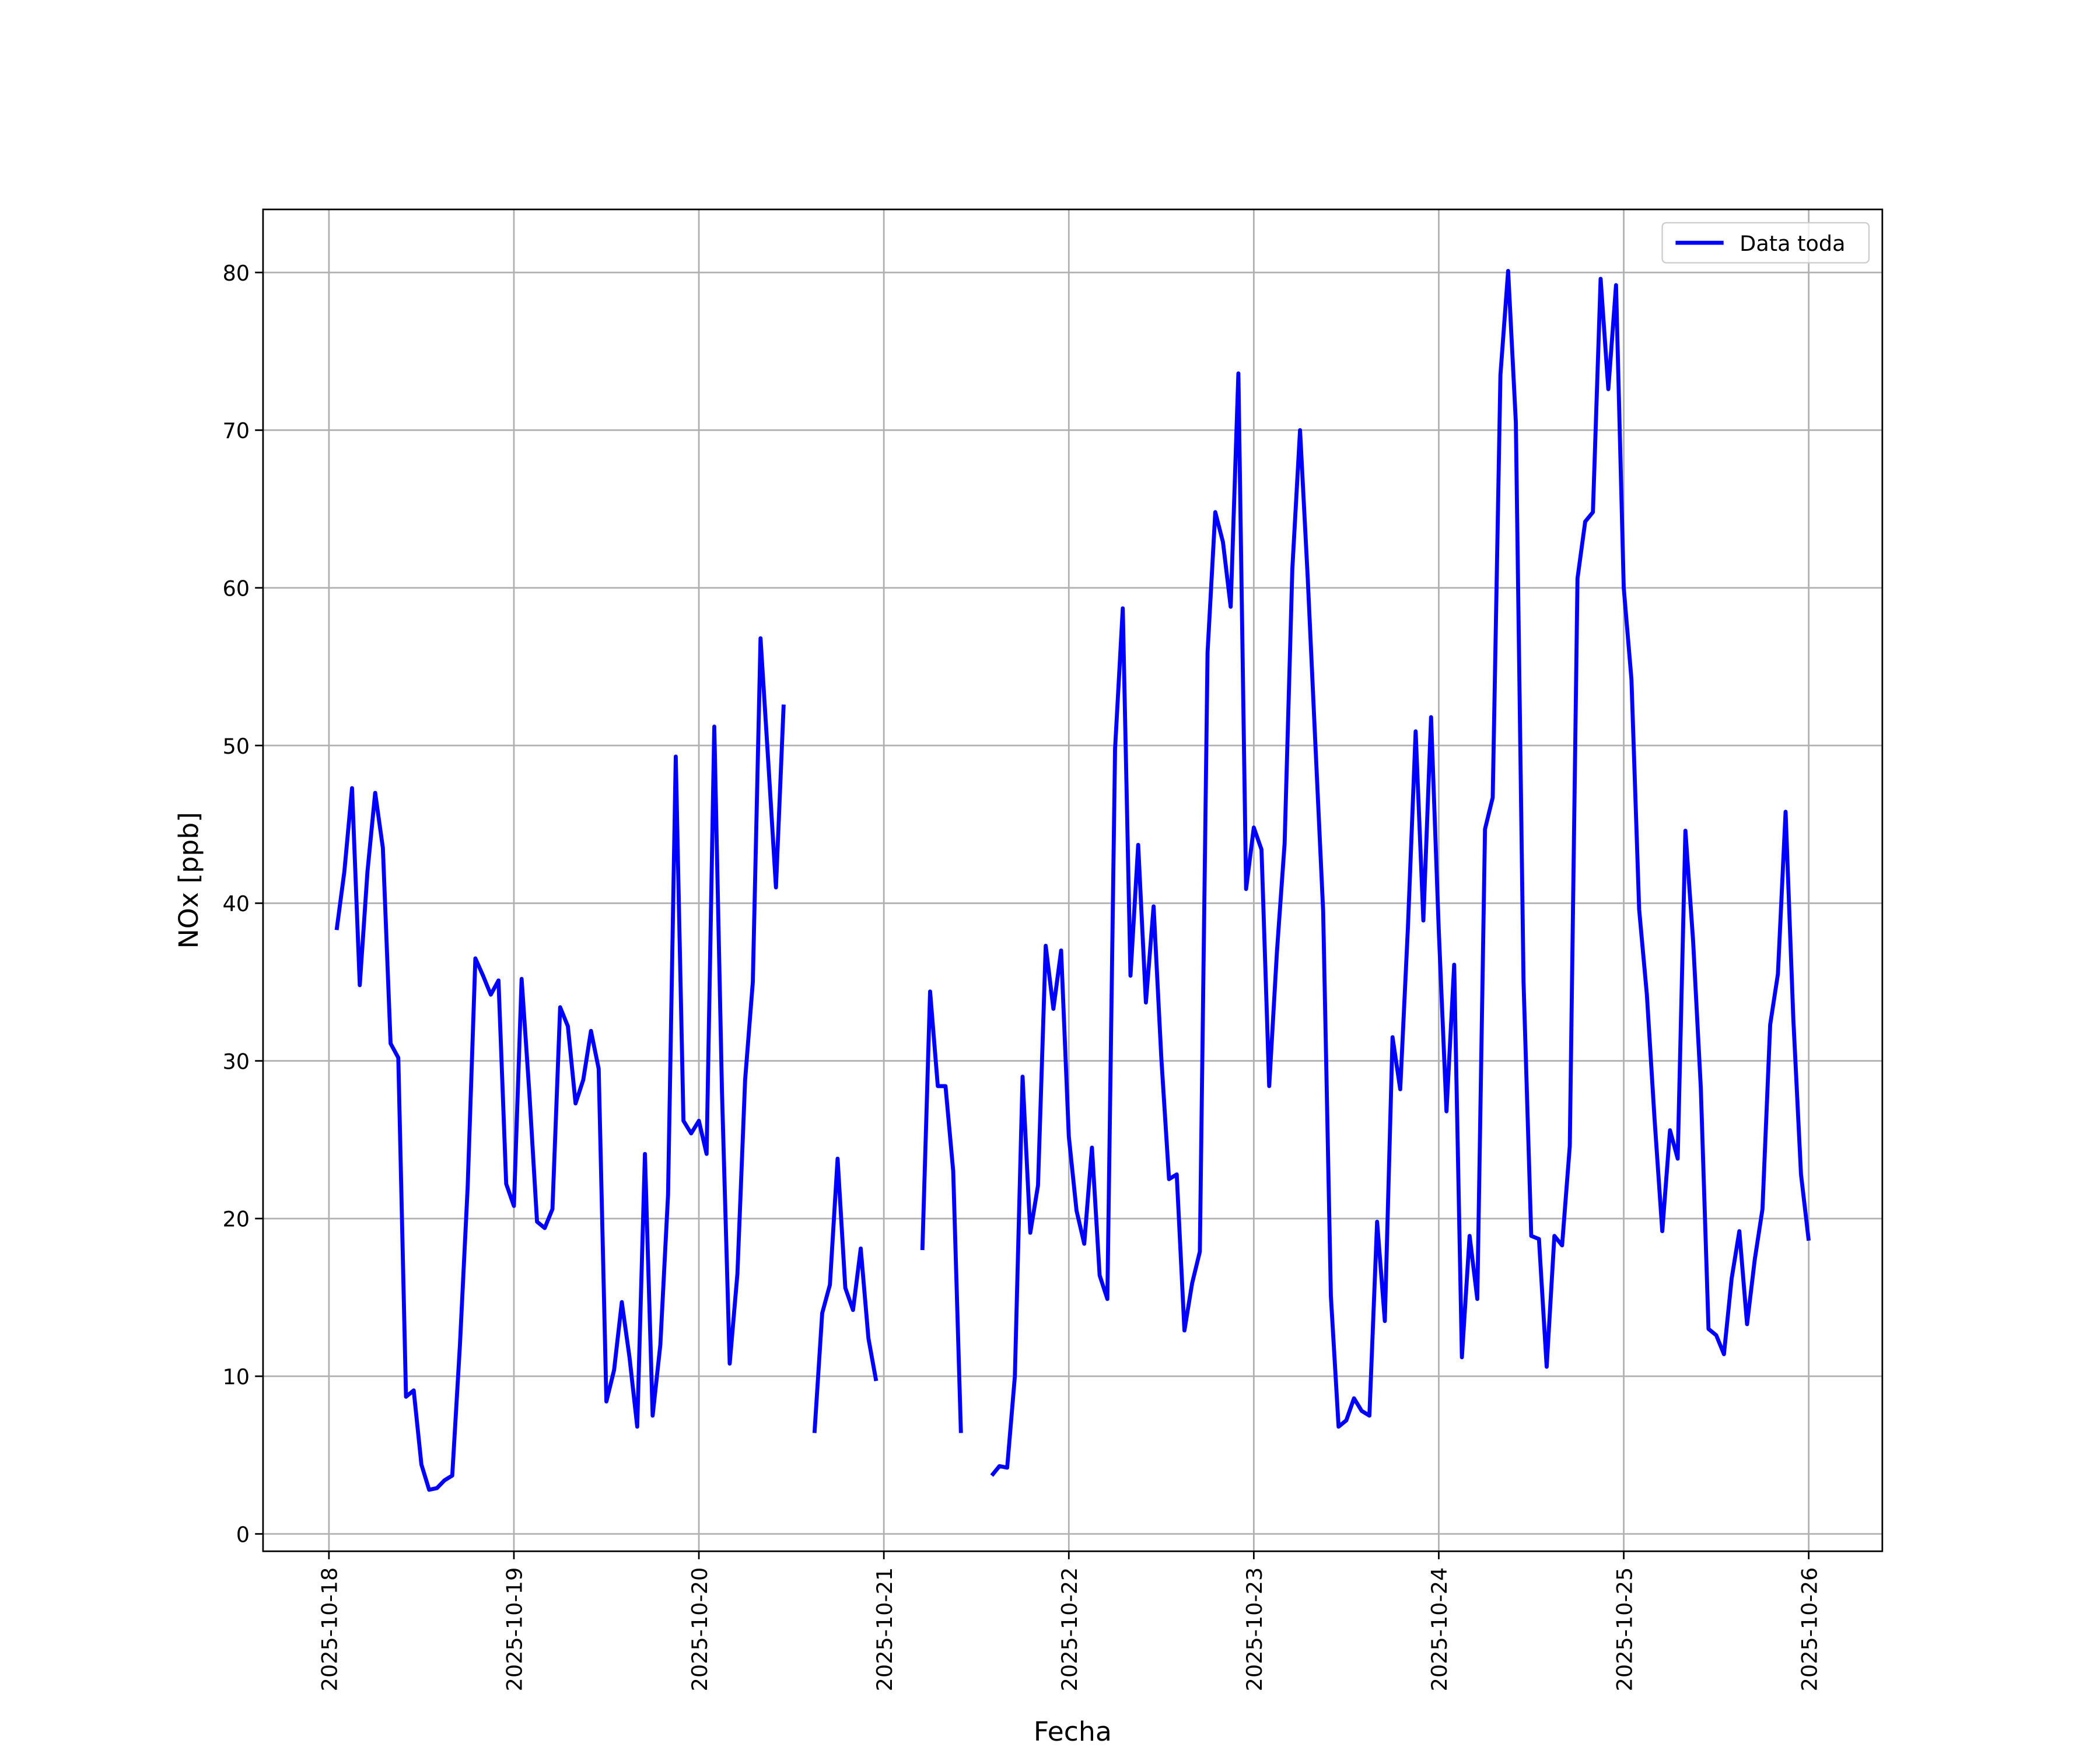 The width and height of the screenshot is (2100, 1750). What do you see at coordinates (236, 430) in the screenshot?
I see `y-tick-label: 70` at bounding box center [236, 430].